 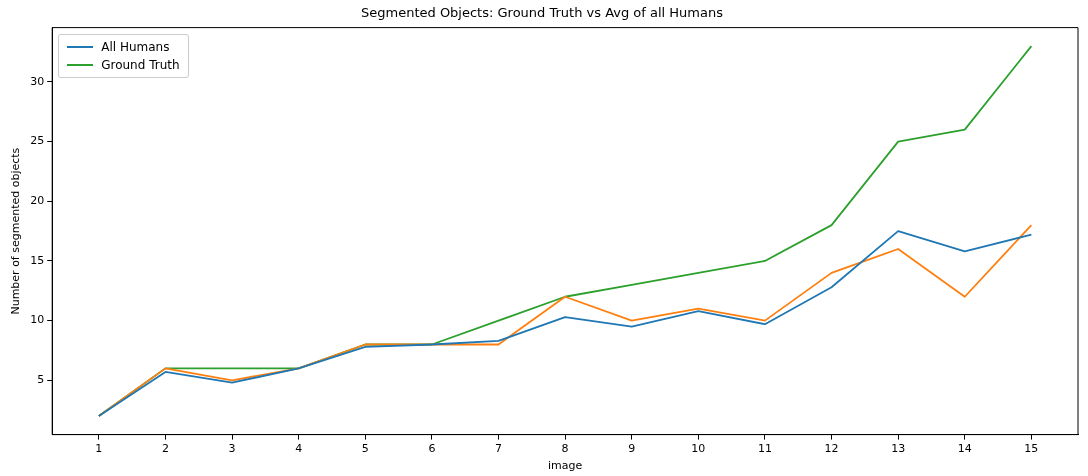 I want to click on x-tick-label: 7, so click(x=498, y=449).